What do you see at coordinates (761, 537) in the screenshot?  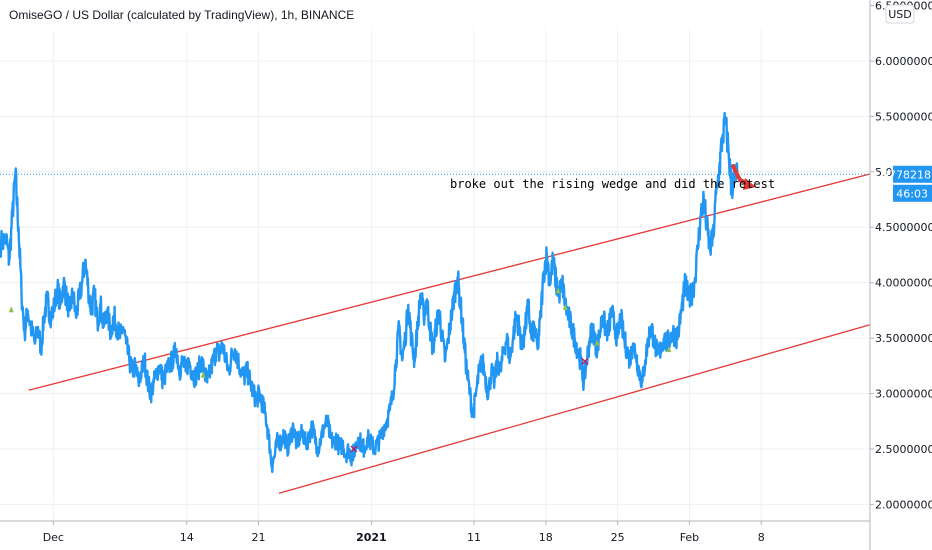 I see `x-tick-label: 8` at bounding box center [761, 537].